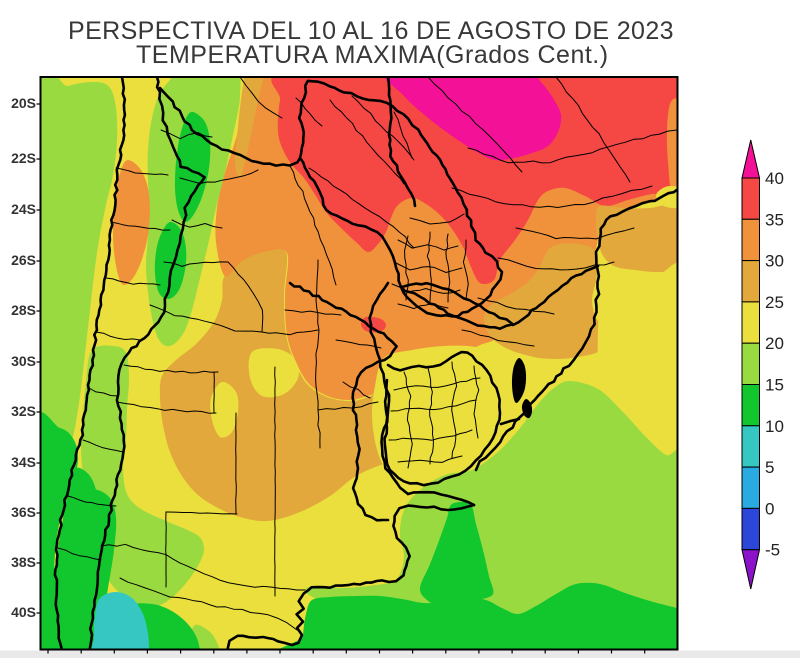 Image resolution: width=800 pixels, height=658 pixels. What do you see at coordinates (774, 426) in the screenshot?
I see `svg-text: 10` at bounding box center [774, 426].